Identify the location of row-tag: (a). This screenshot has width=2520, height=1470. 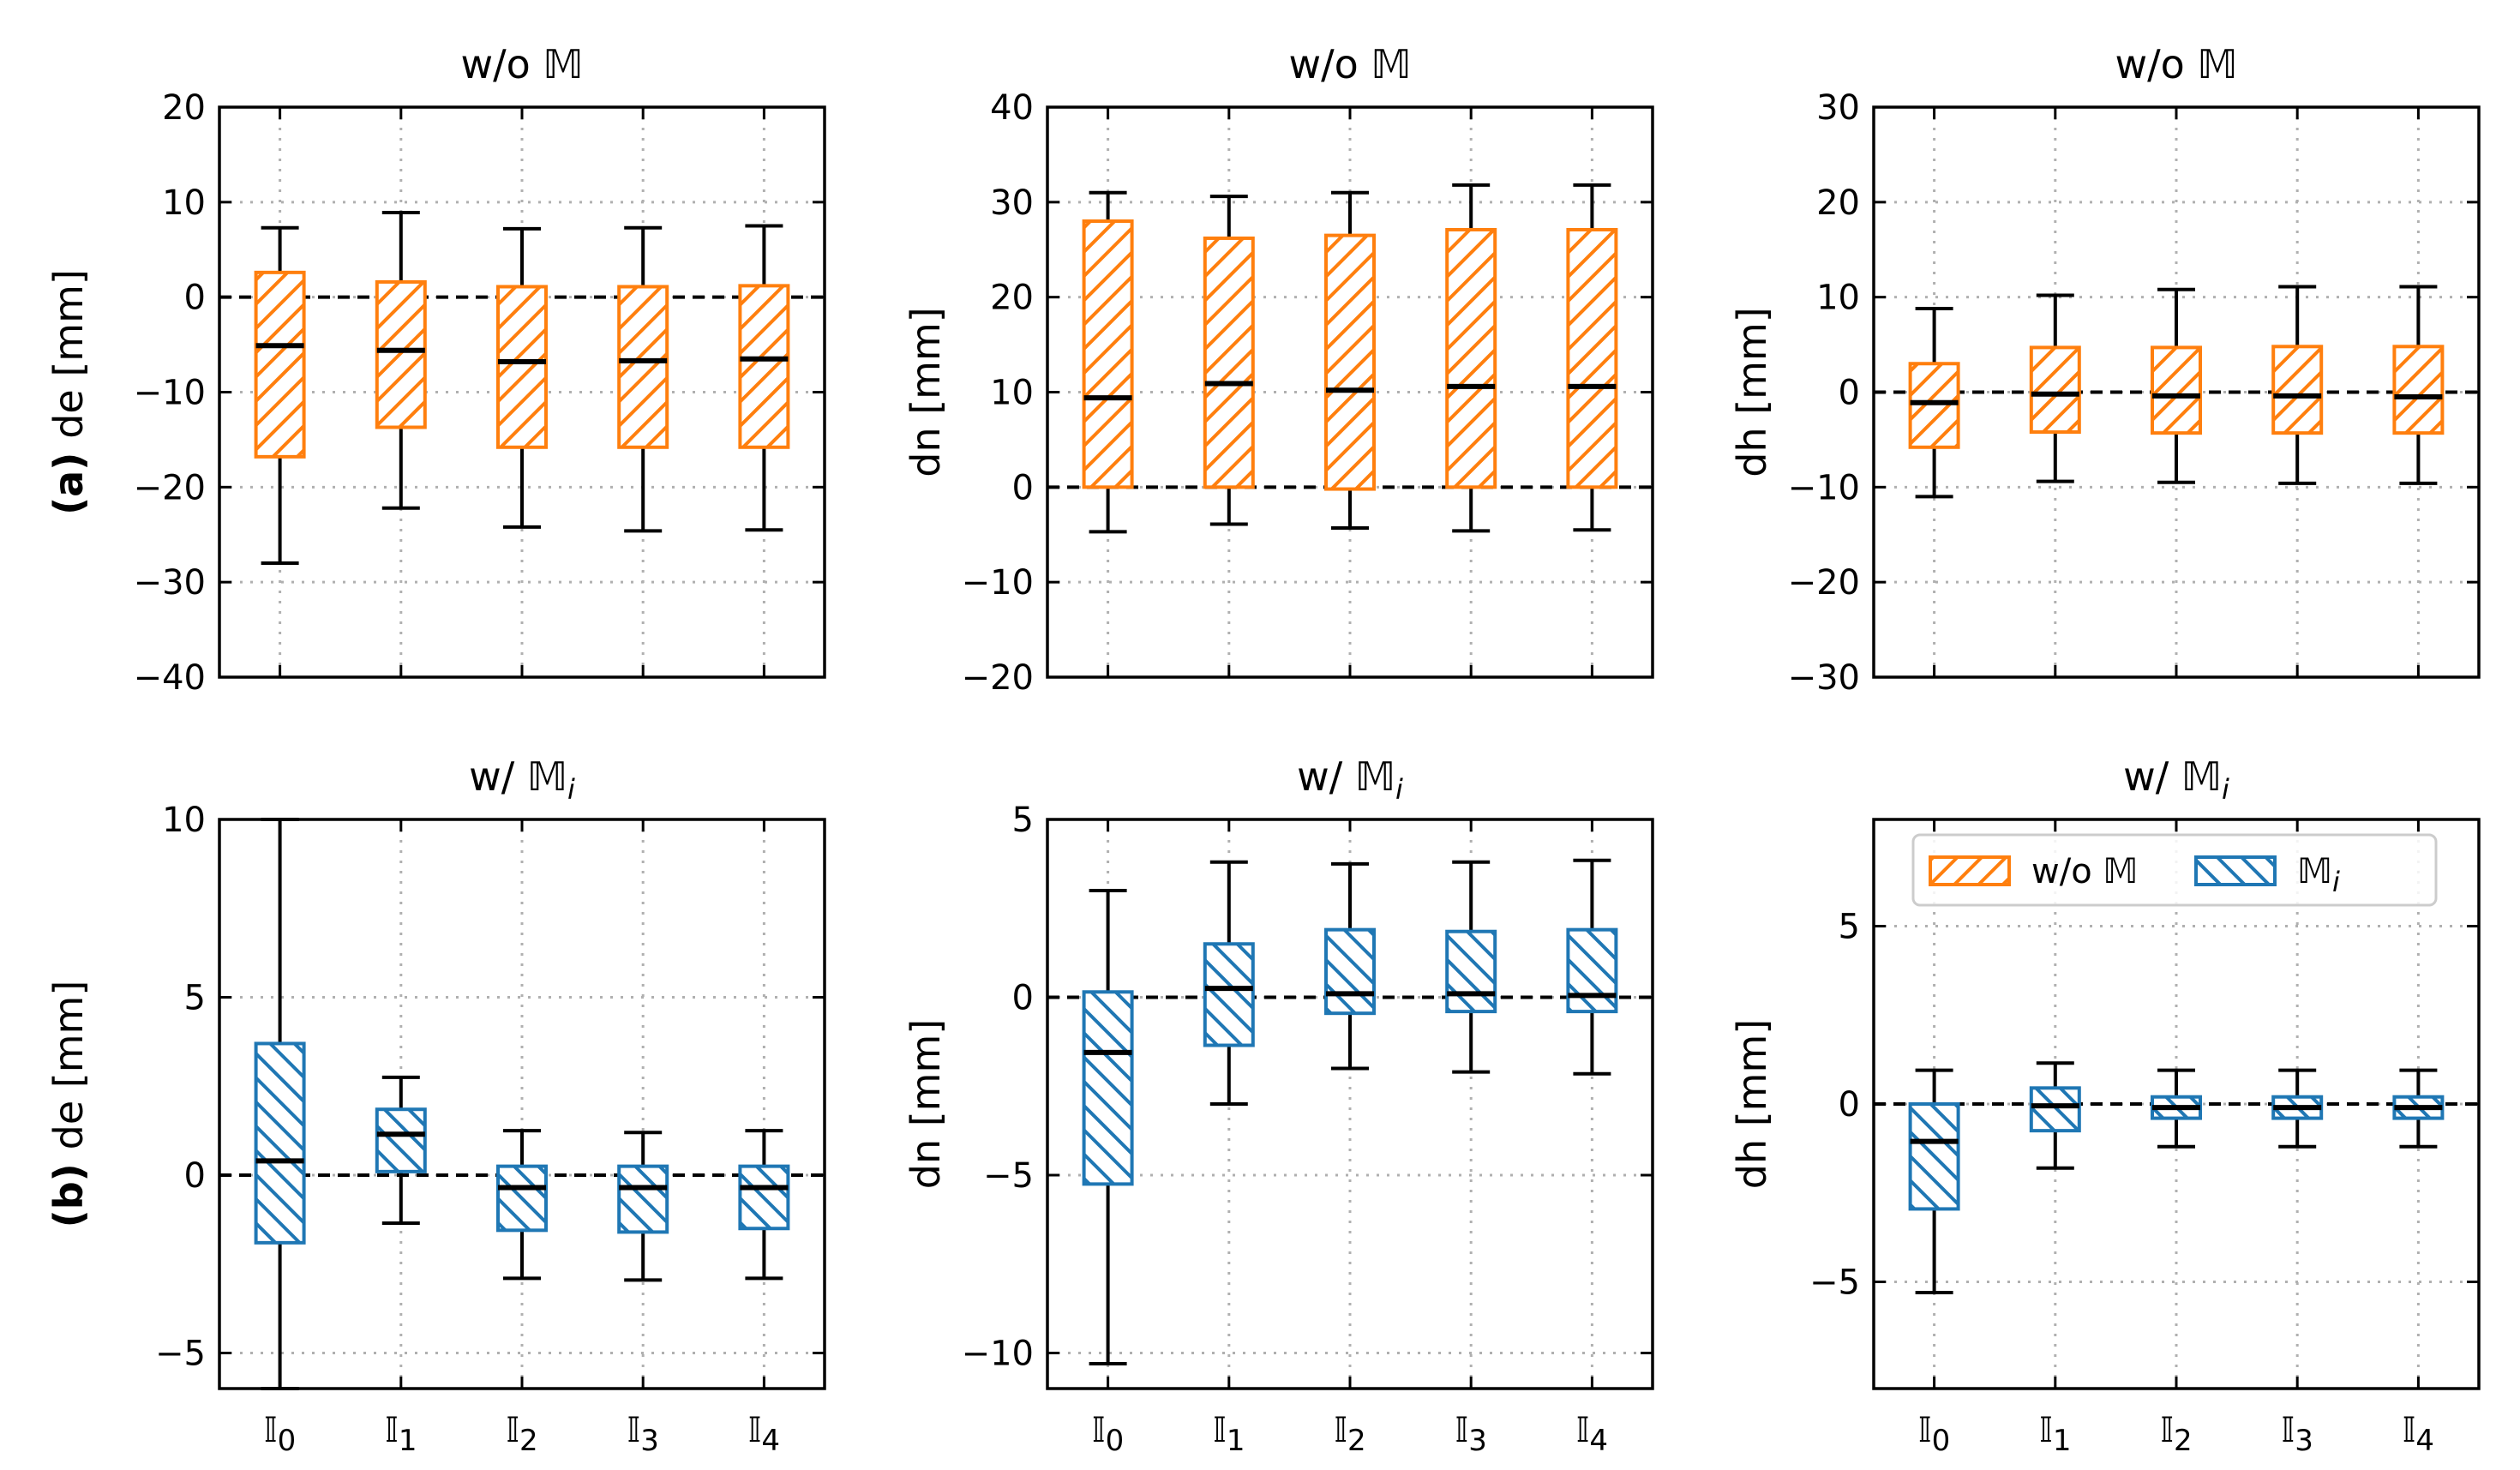
(68, 477).